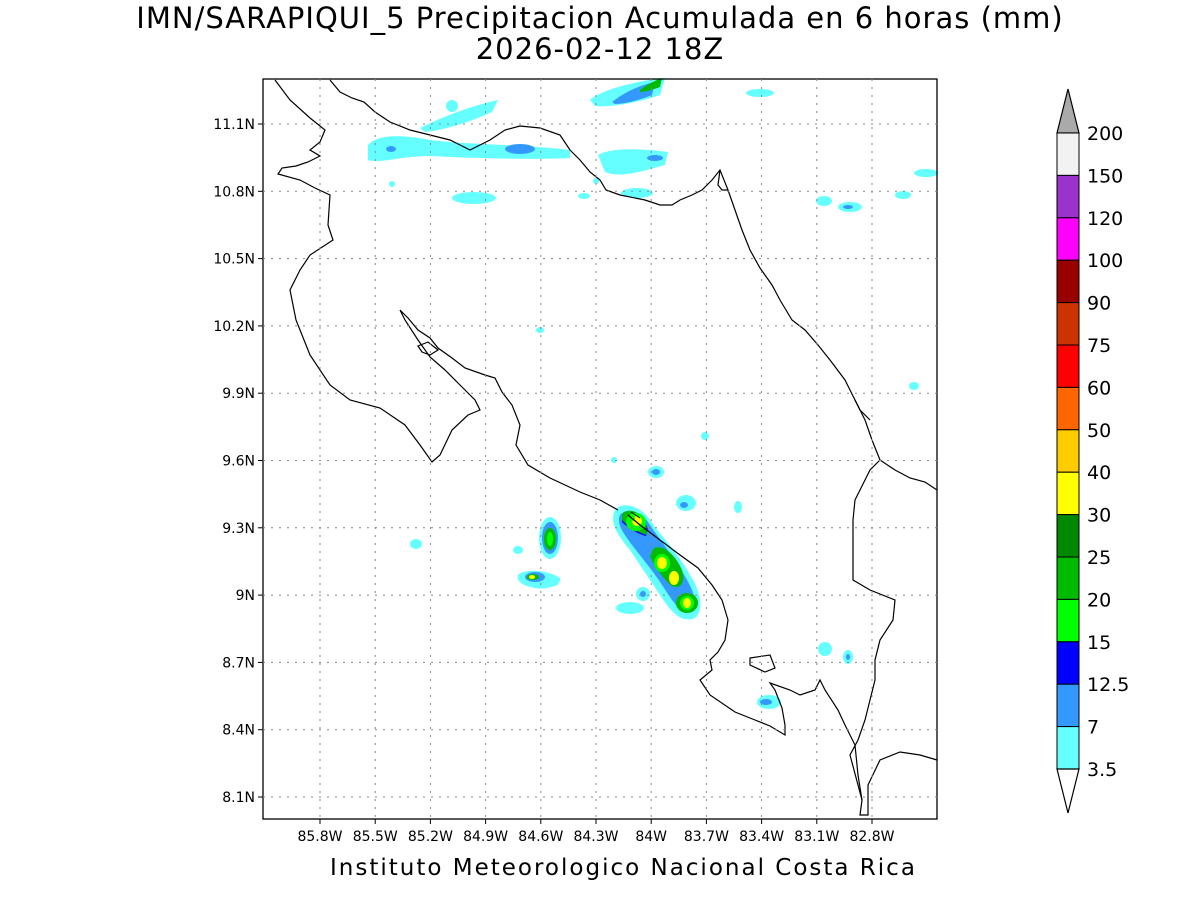  I want to click on precip-band-pacific, so click(657, 562).